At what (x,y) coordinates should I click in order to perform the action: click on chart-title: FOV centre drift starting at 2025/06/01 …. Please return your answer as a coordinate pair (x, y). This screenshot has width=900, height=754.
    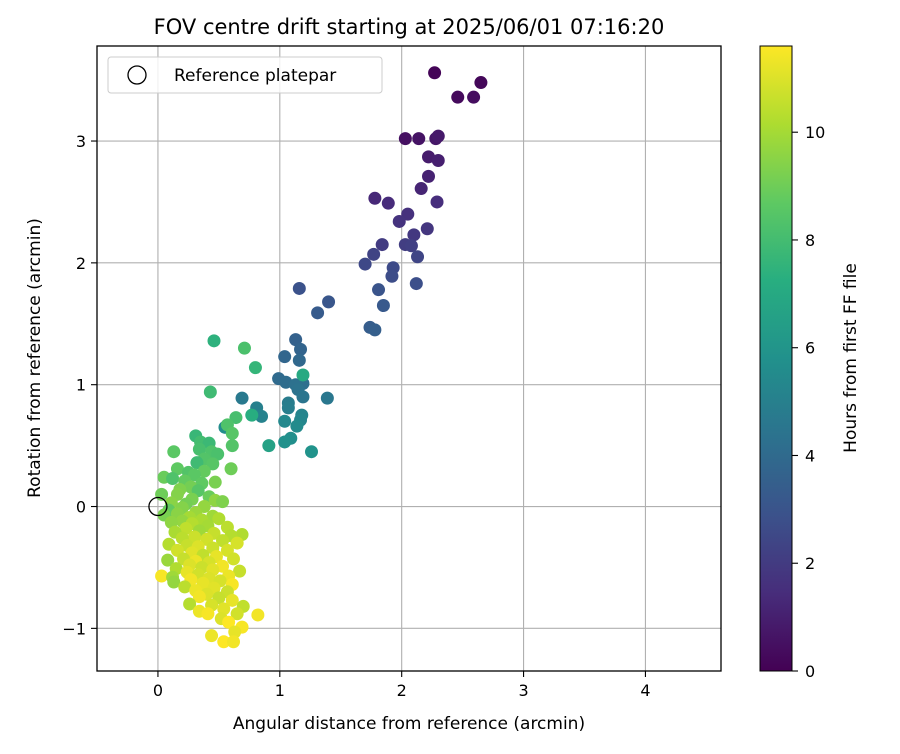
    Looking at the image, I should click on (409, 27).